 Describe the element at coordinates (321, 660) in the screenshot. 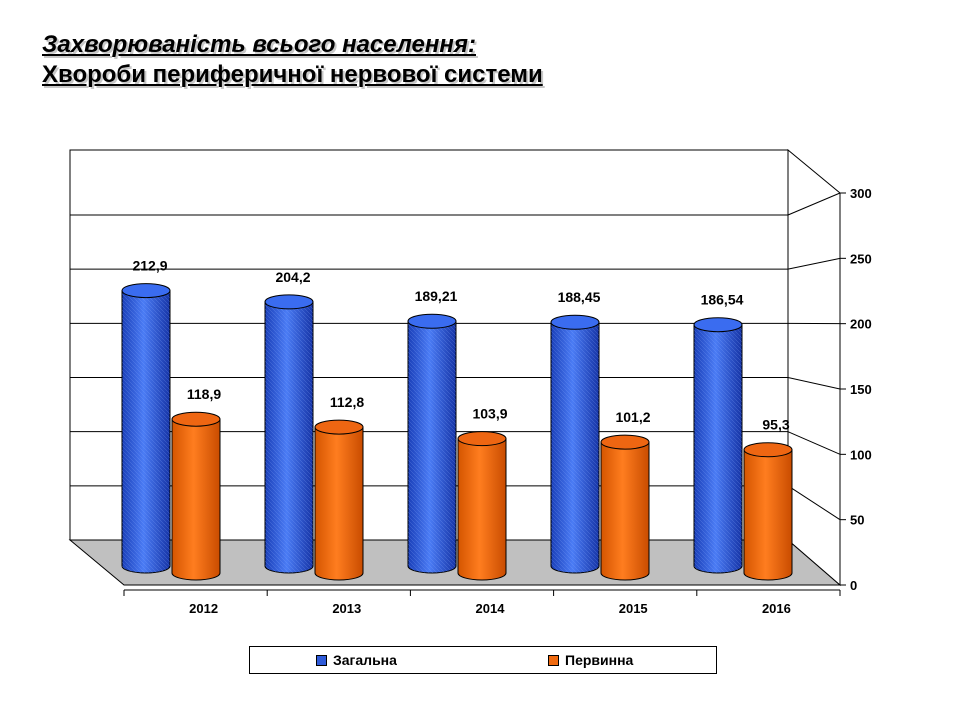

I see `legend-swatch-blue` at that location.